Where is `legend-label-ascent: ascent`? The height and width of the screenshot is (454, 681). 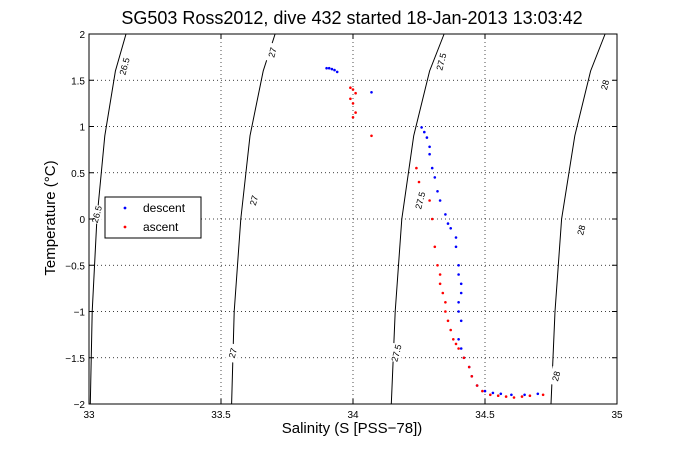
legend-label-ascent: ascent is located at coordinates (161, 227).